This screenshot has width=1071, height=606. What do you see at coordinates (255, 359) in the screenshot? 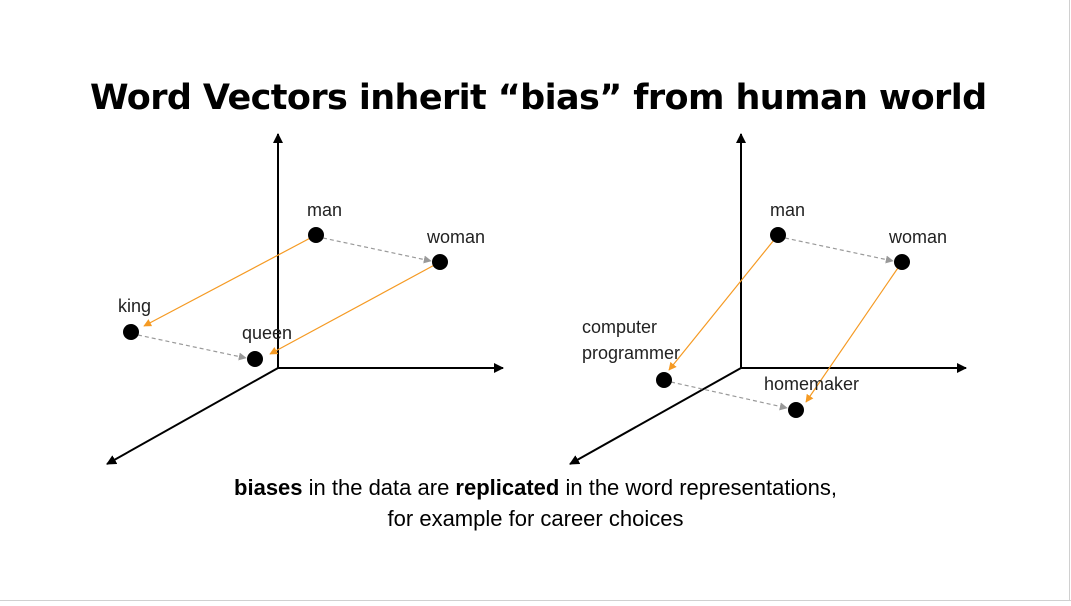
I see `point-queen` at bounding box center [255, 359].